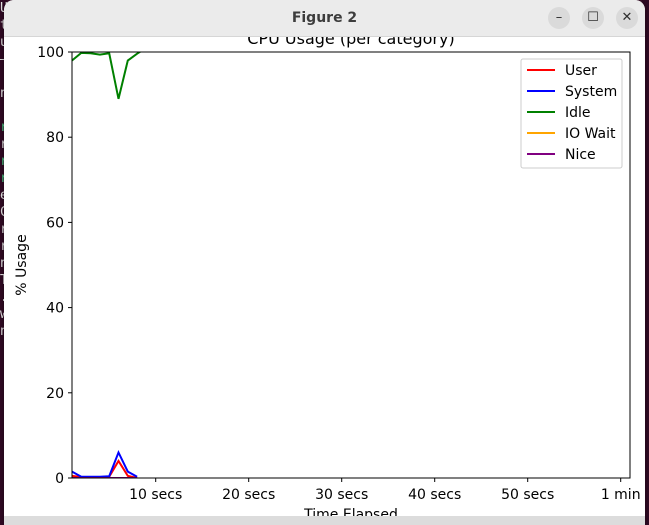 Image resolution: width=649 pixels, height=525 pixels. Describe the element at coordinates (324, 520) in the screenshot. I see `window-bottom-edge` at that location.